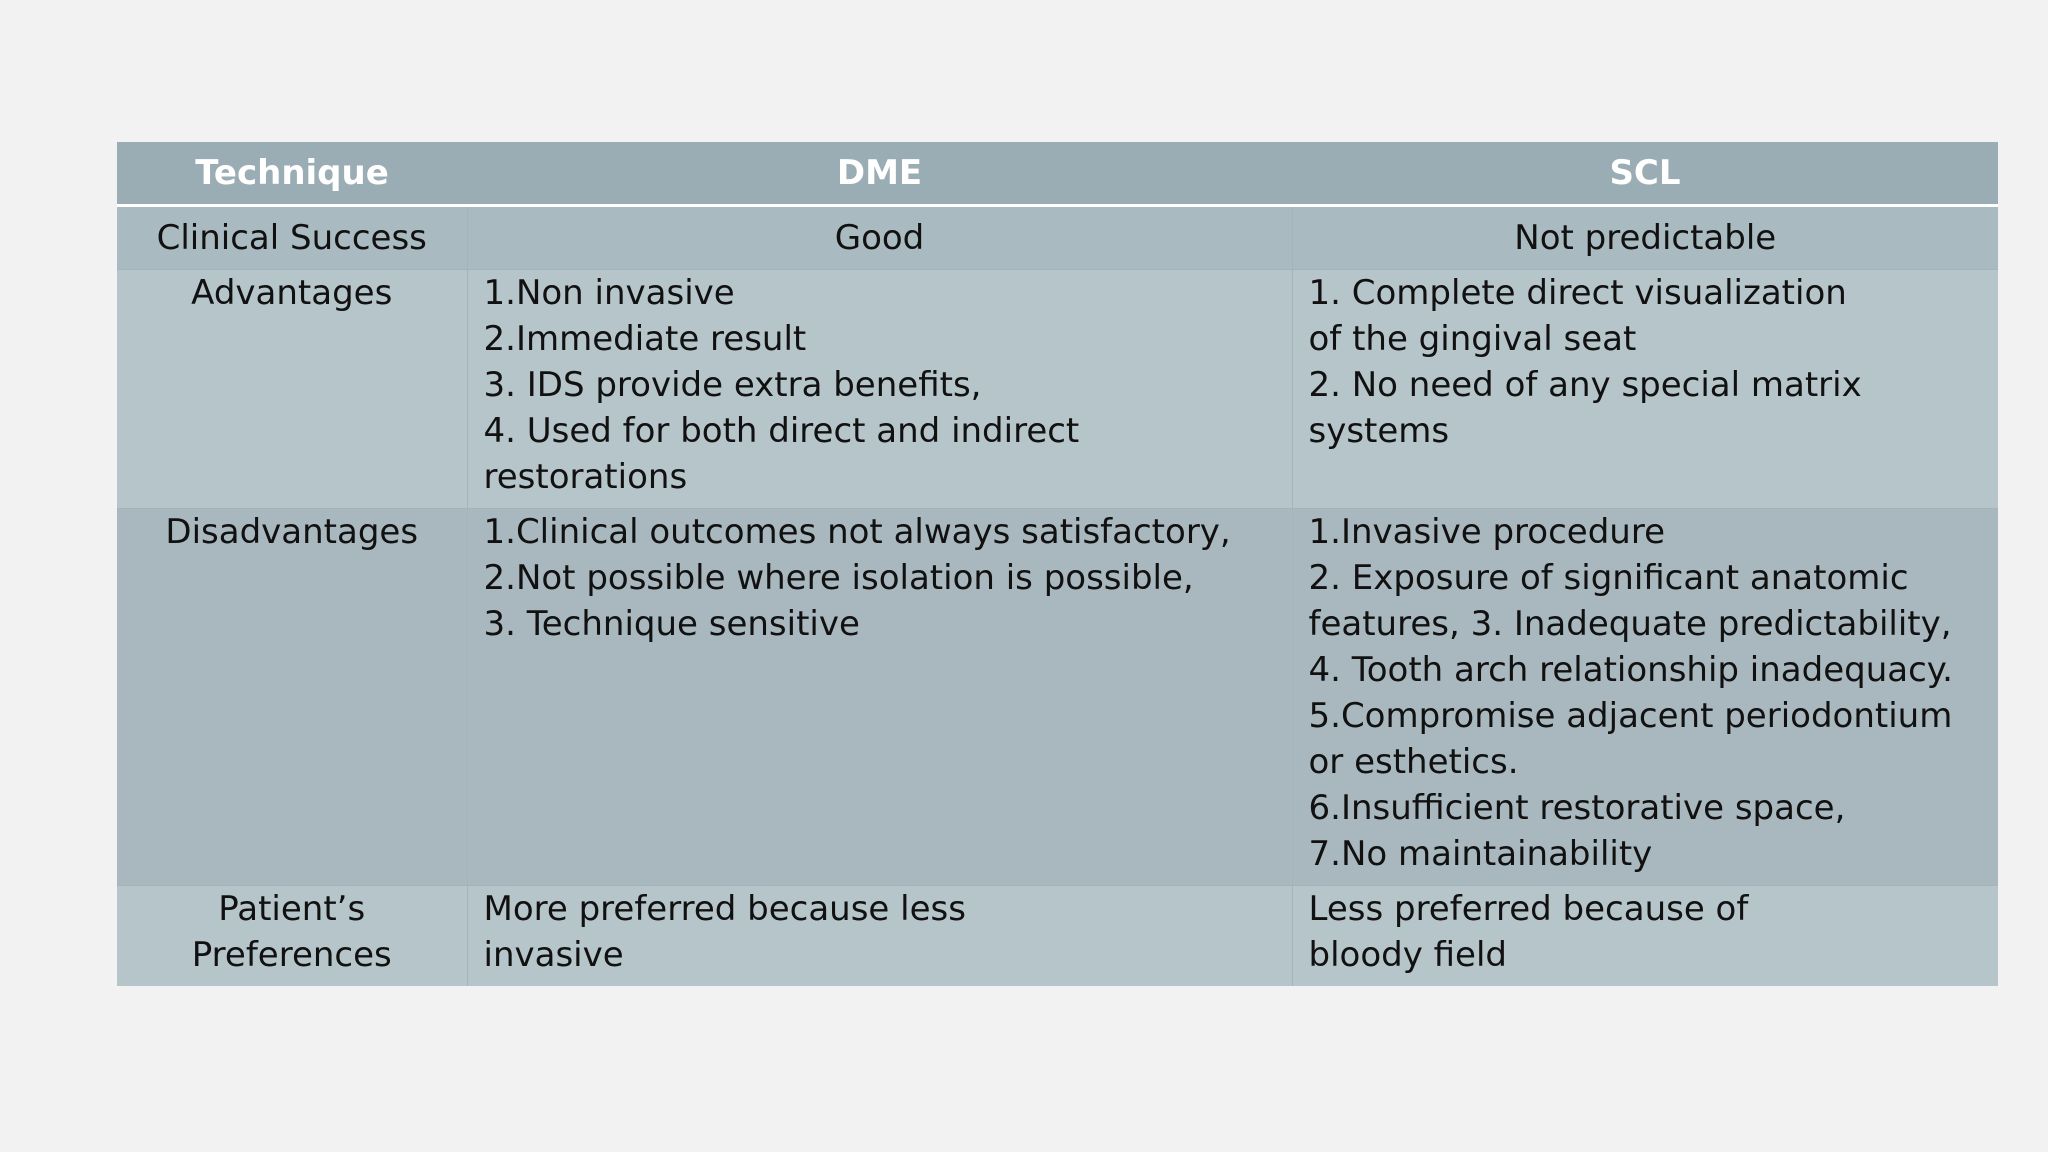 The height and width of the screenshot is (1152, 2048). I want to click on cell-line: features, 3. Inadequate predictability,, so click(1630, 624).